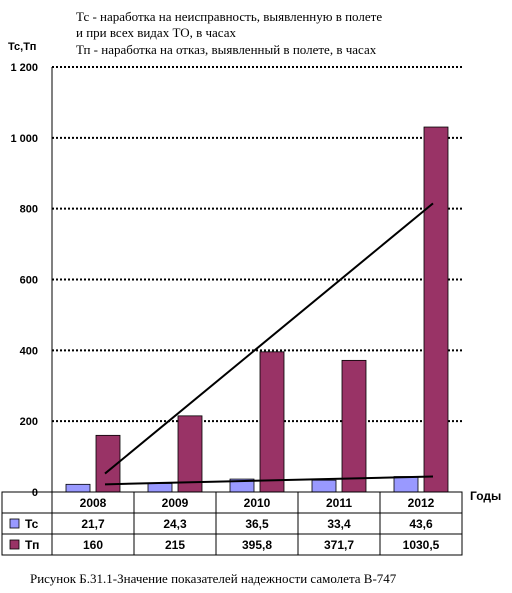 The image size is (512, 593). I want to click on x-tick-label: 2011, so click(339, 503).